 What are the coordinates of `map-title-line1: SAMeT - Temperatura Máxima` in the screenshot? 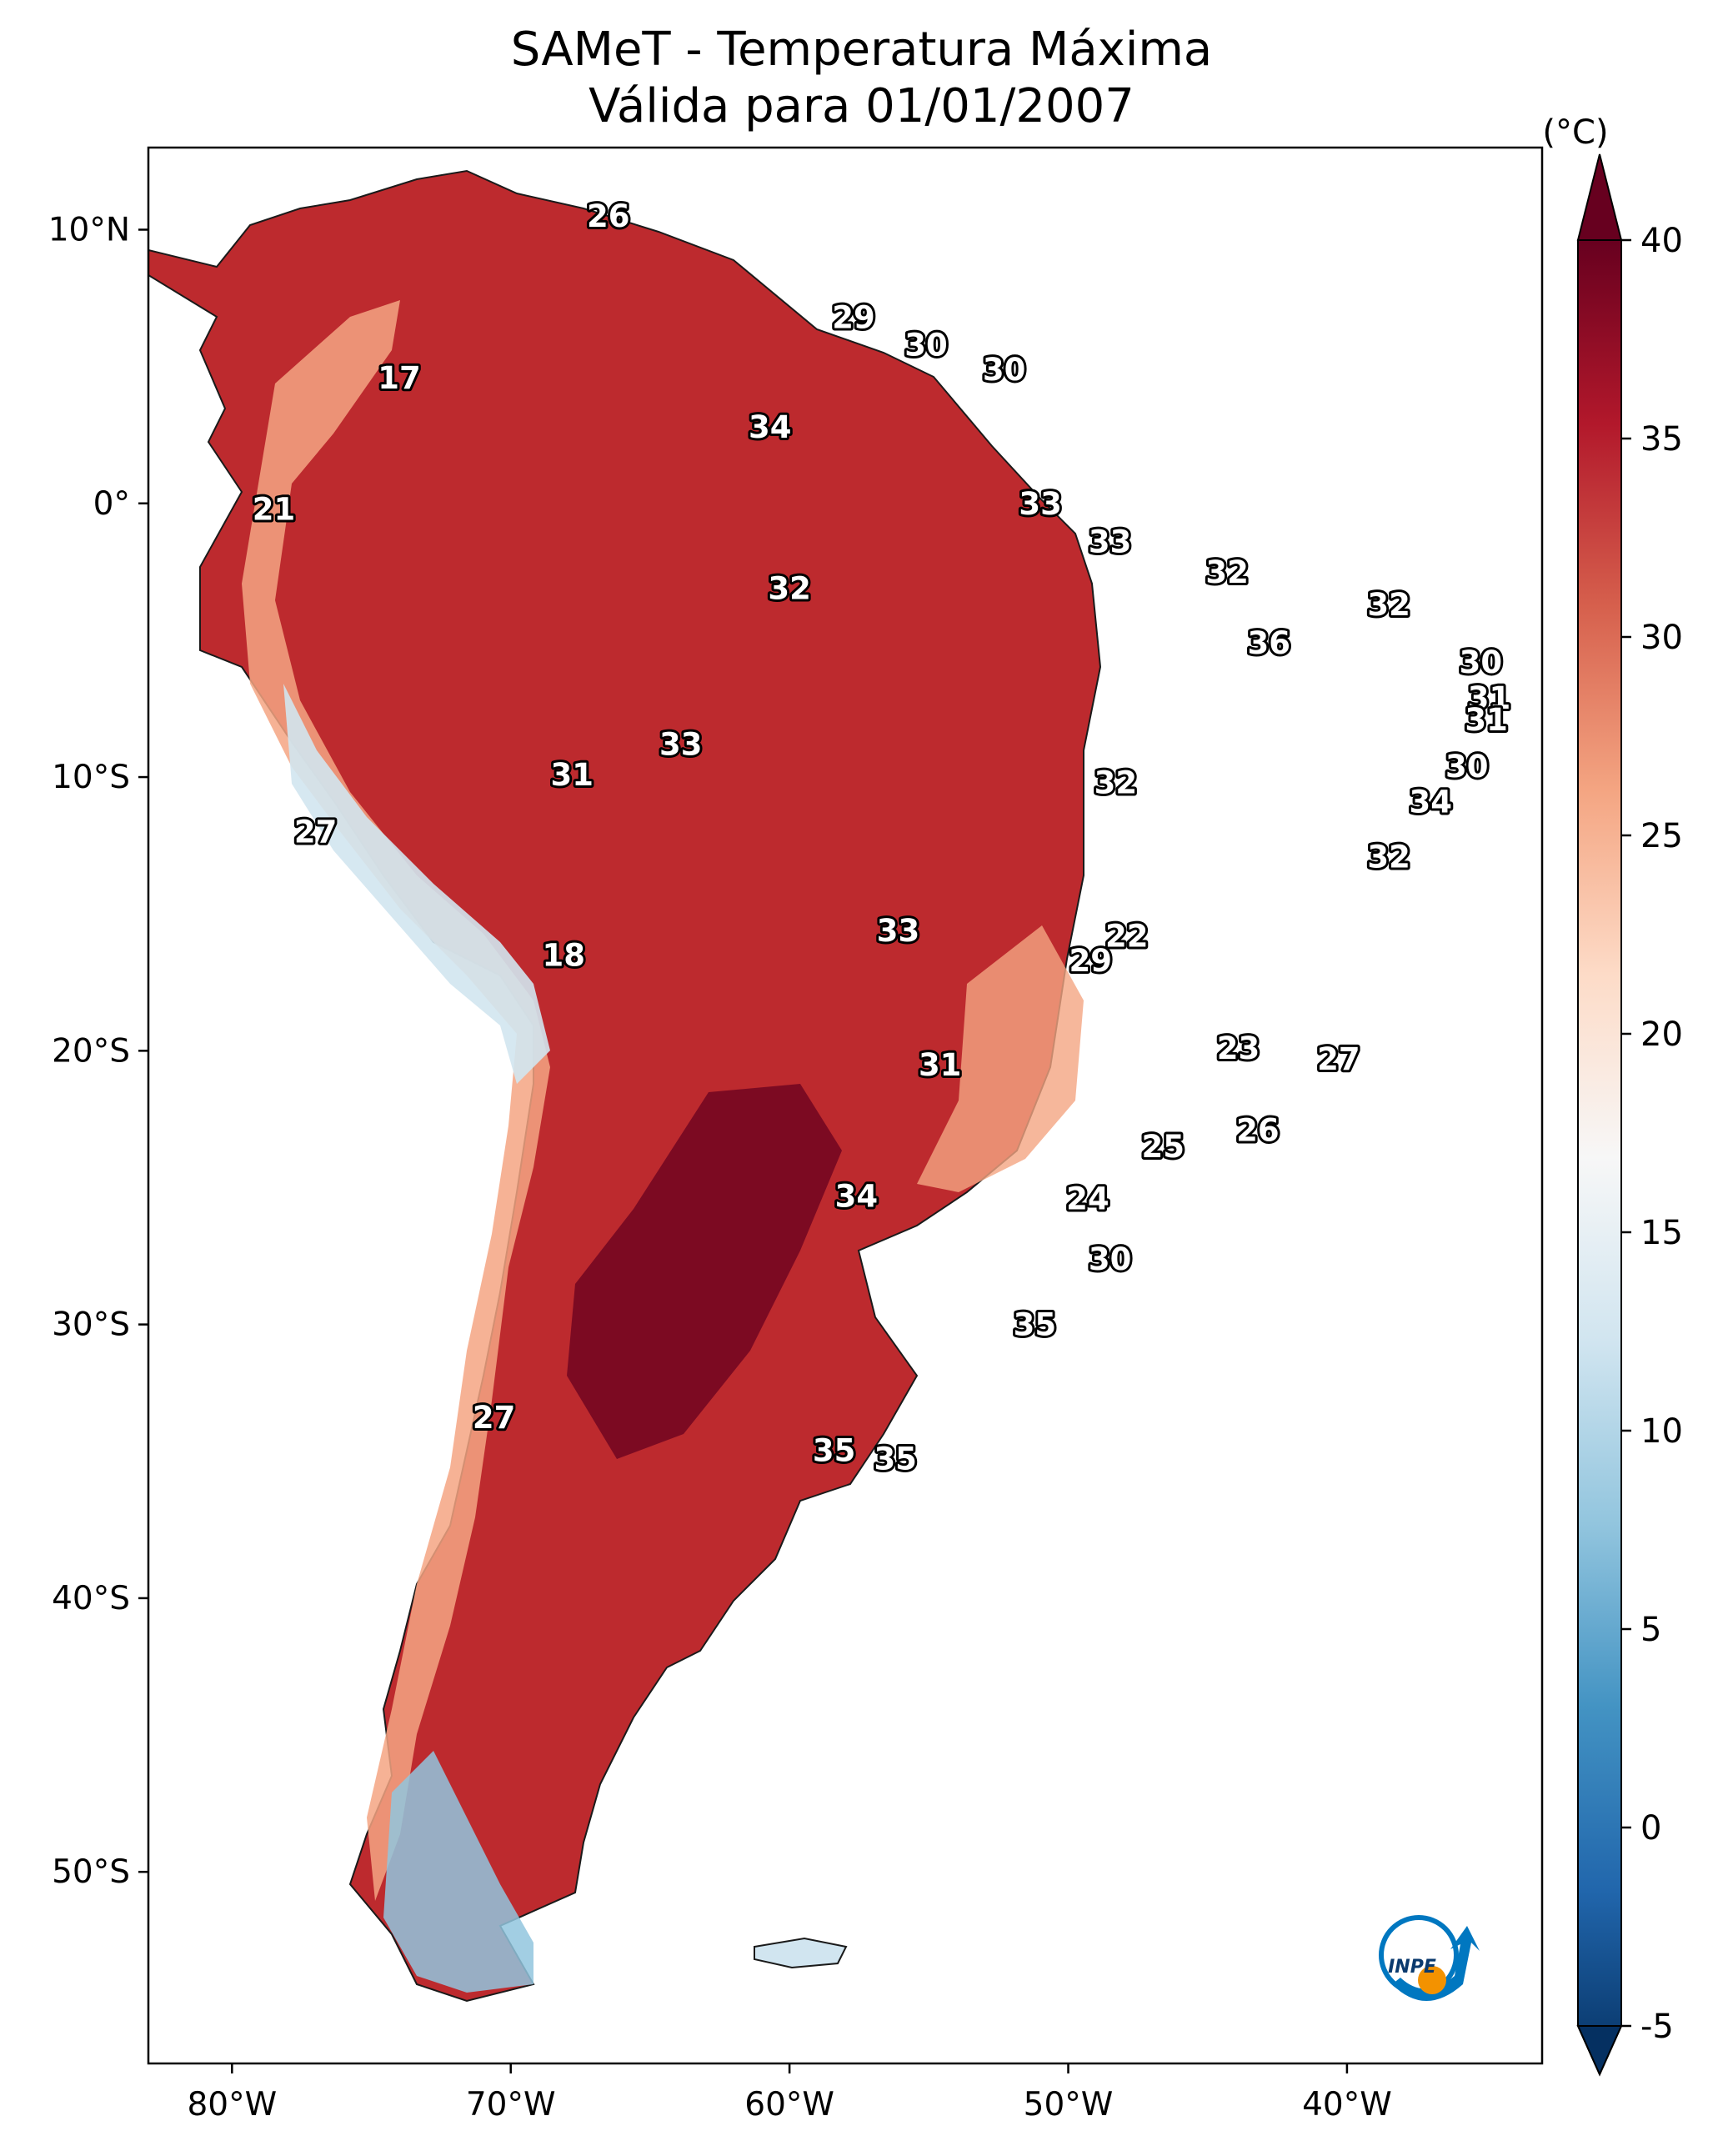 It's located at (861, 50).